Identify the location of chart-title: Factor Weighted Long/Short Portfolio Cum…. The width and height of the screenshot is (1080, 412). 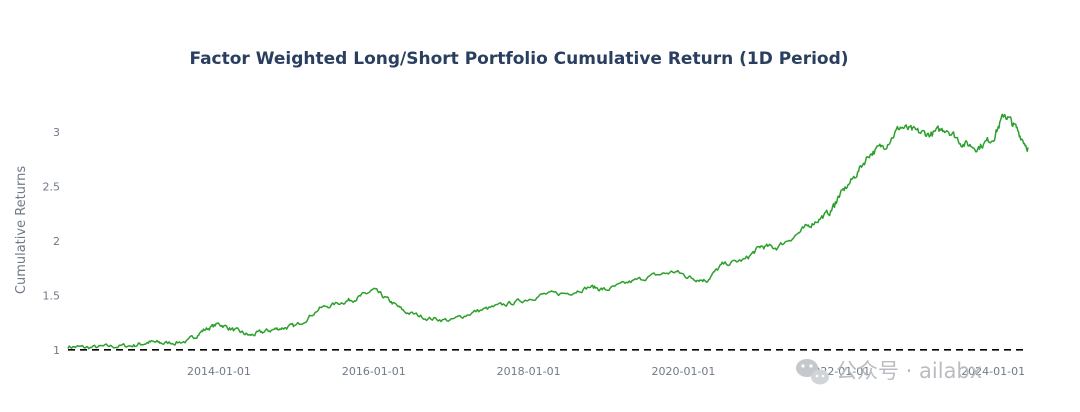
(518, 59).